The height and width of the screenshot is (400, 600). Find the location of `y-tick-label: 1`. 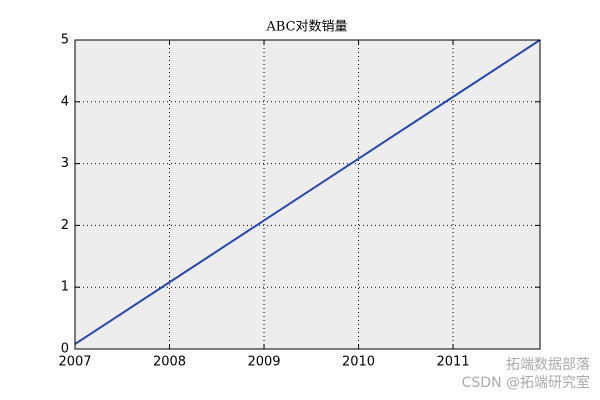

y-tick-label: 1 is located at coordinates (65, 287).